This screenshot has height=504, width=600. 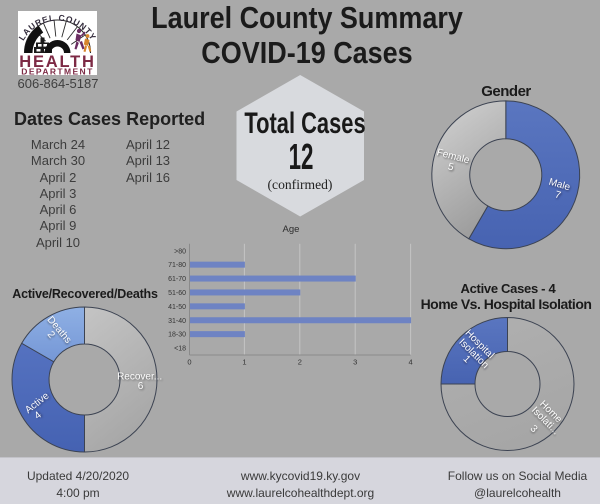 What do you see at coordinates (177, 321) in the screenshot?
I see `svg-text: 31-40` at bounding box center [177, 321].